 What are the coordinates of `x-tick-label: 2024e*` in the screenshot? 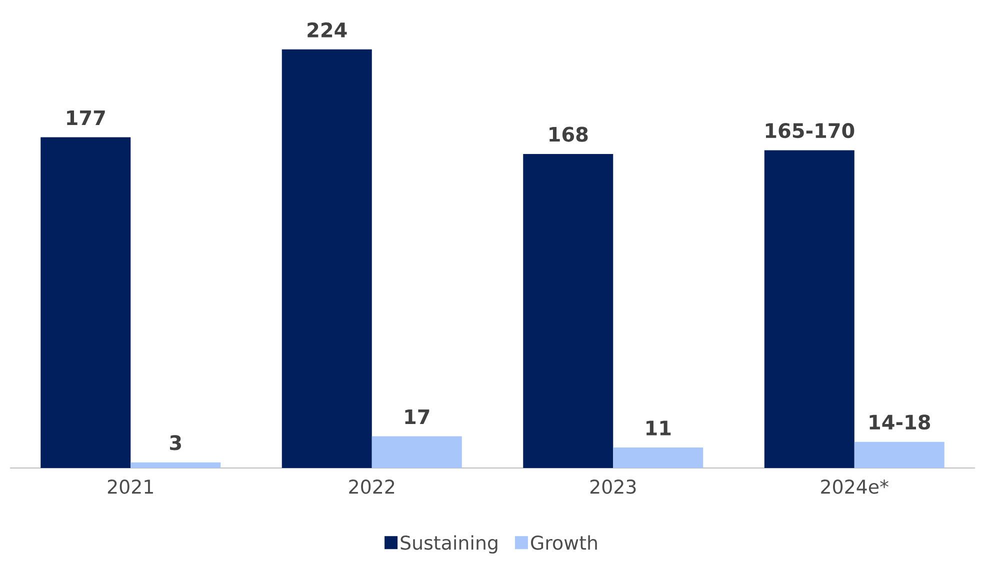 It's located at (854, 487).